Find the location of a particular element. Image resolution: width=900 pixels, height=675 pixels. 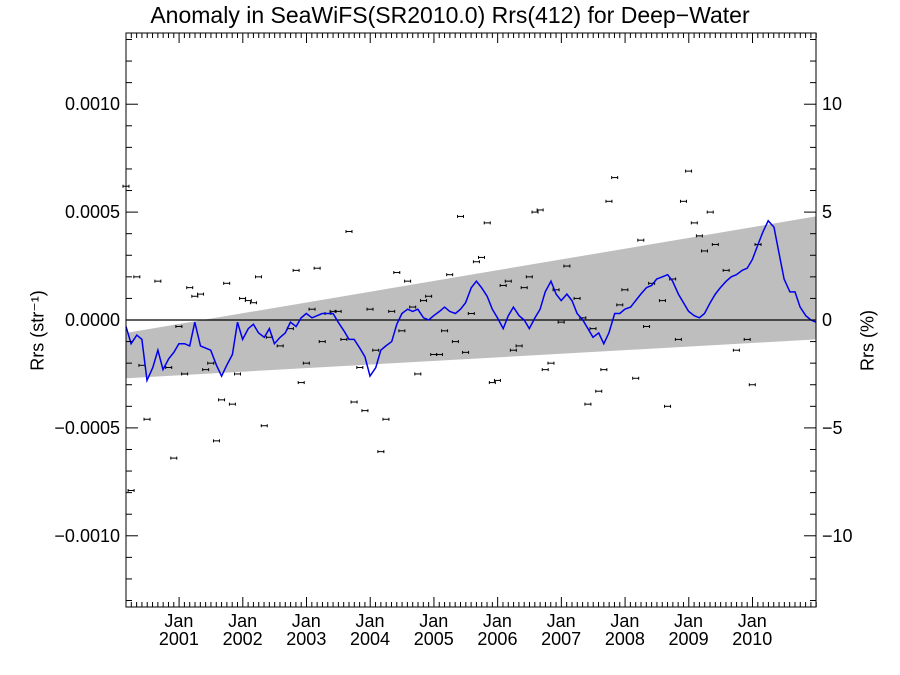

x-tick-year-label: 2010 is located at coordinates (752, 639).